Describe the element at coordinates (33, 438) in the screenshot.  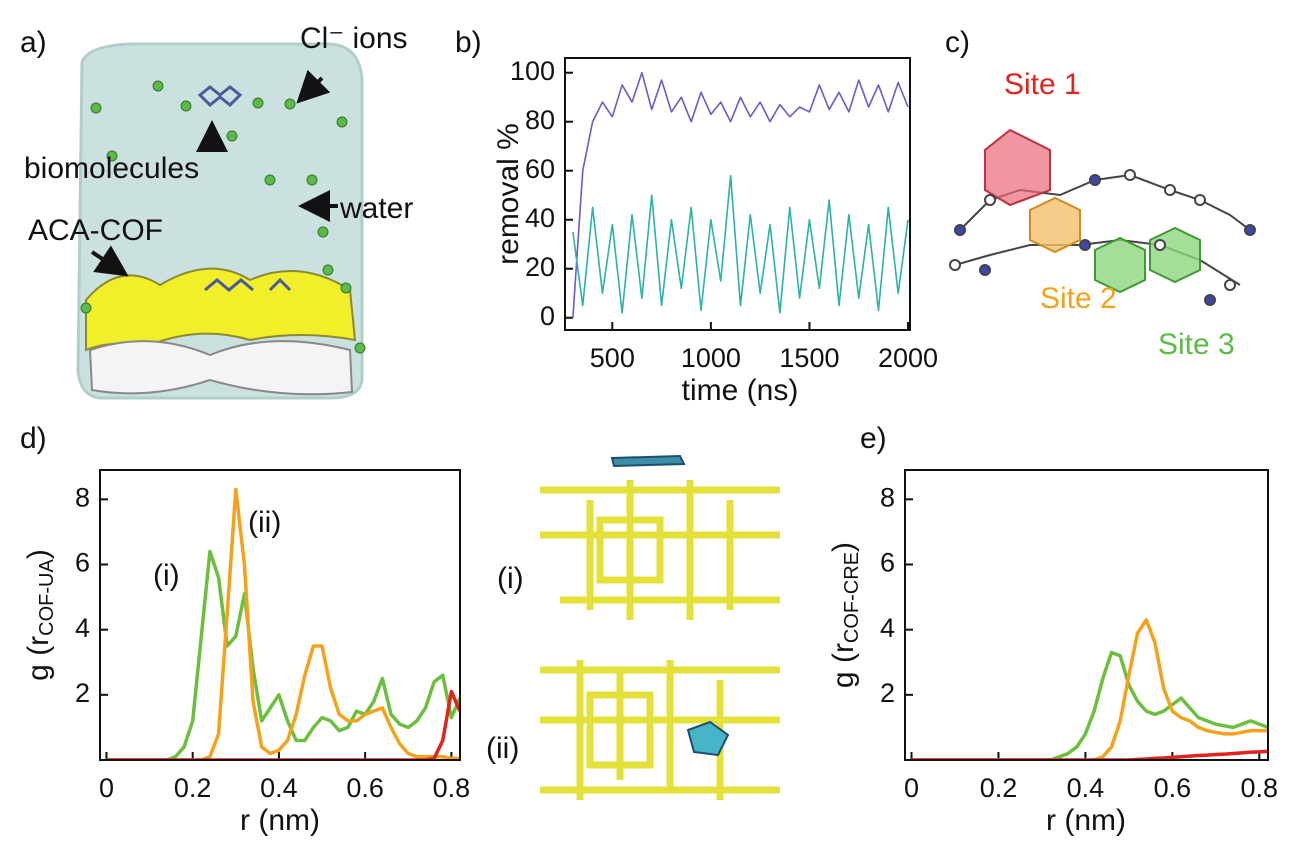
I see `panel-label: d)` at that location.